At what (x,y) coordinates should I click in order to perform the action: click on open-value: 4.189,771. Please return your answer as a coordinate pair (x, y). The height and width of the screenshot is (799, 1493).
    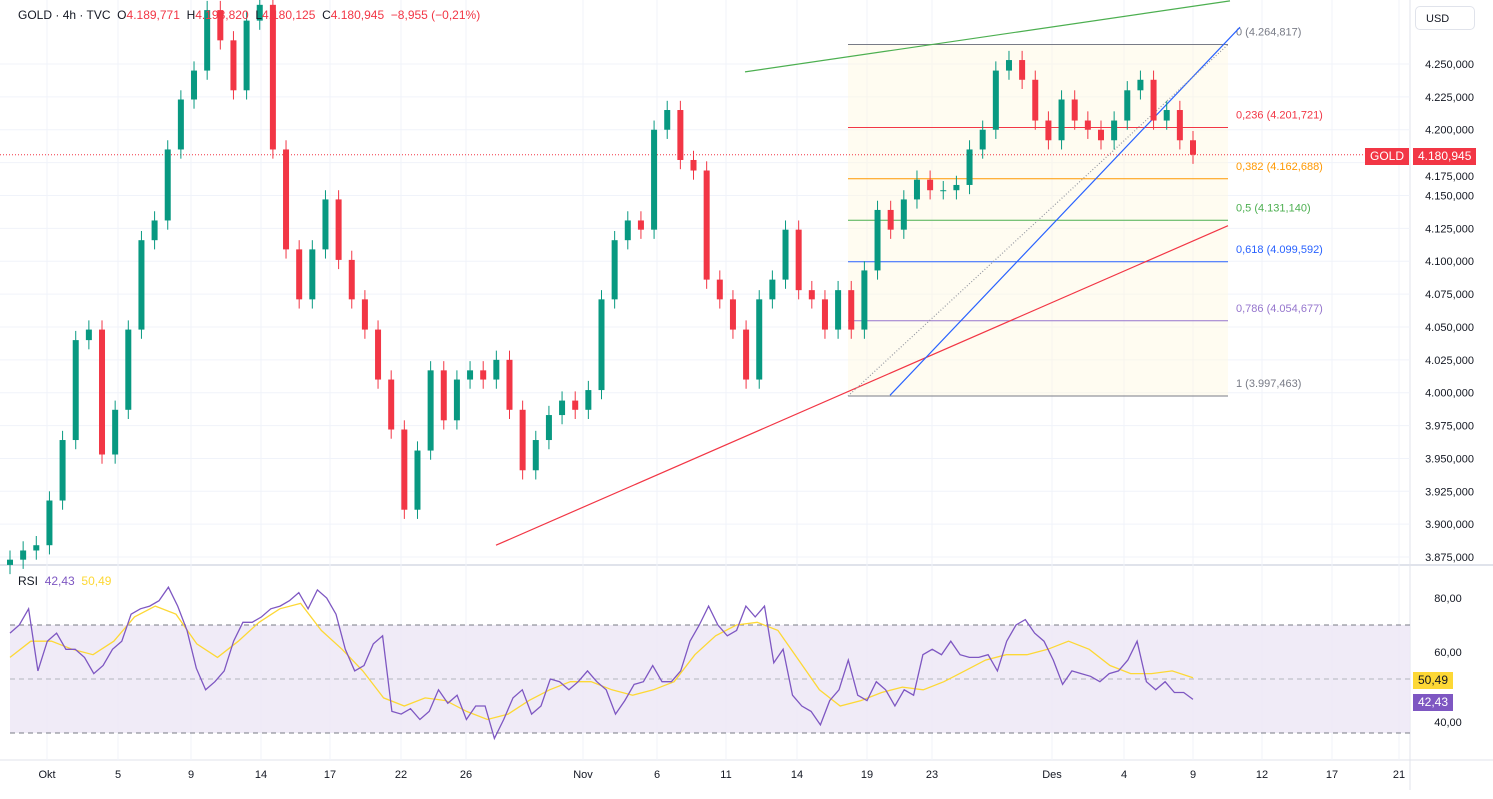
    Looking at the image, I should click on (153, 15).